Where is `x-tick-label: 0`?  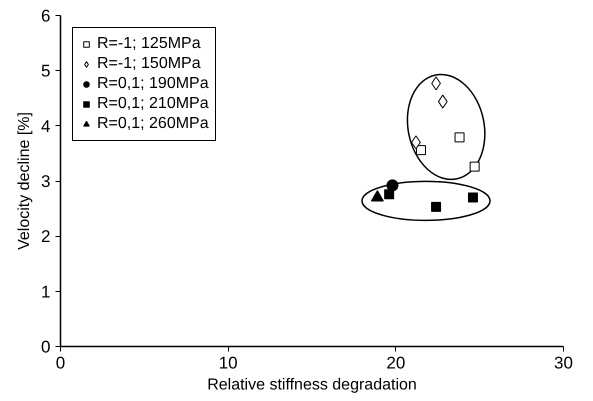 x-tick-label: 0 is located at coordinates (61, 363).